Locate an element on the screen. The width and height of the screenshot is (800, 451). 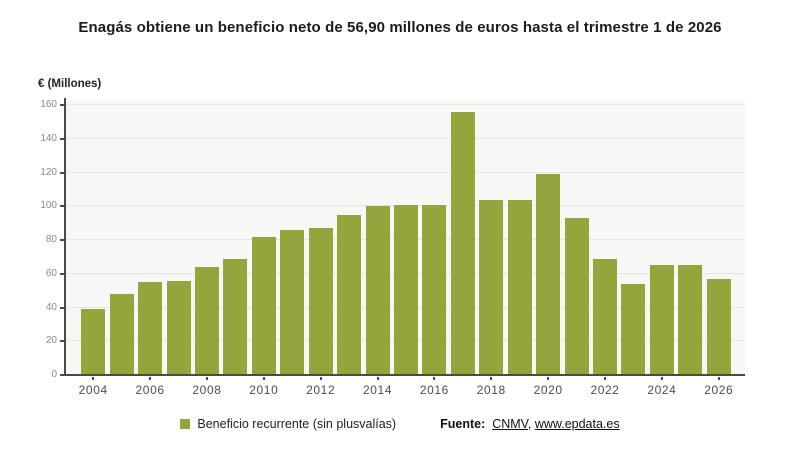
bar-2011 is located at coordinates (292, 302).